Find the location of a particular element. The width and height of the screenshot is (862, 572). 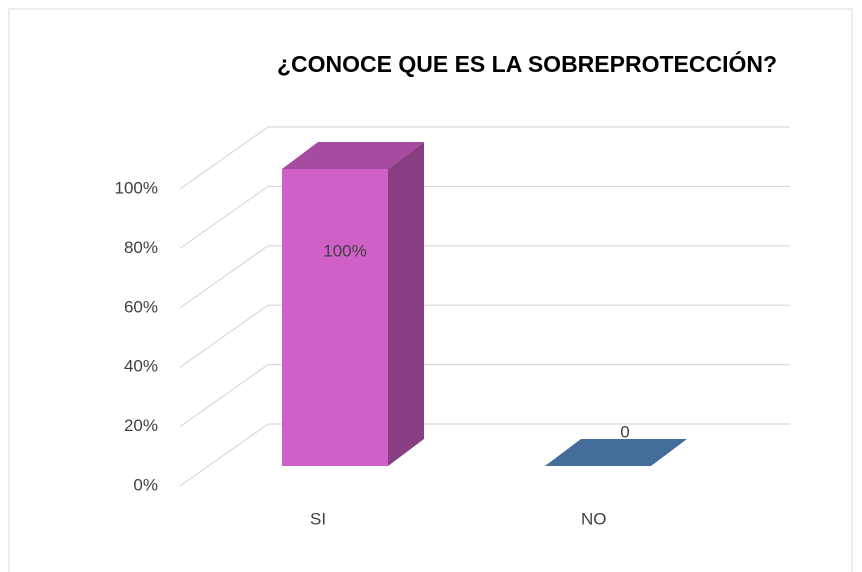

value-label: 100% is located at coordinates (344, 250).